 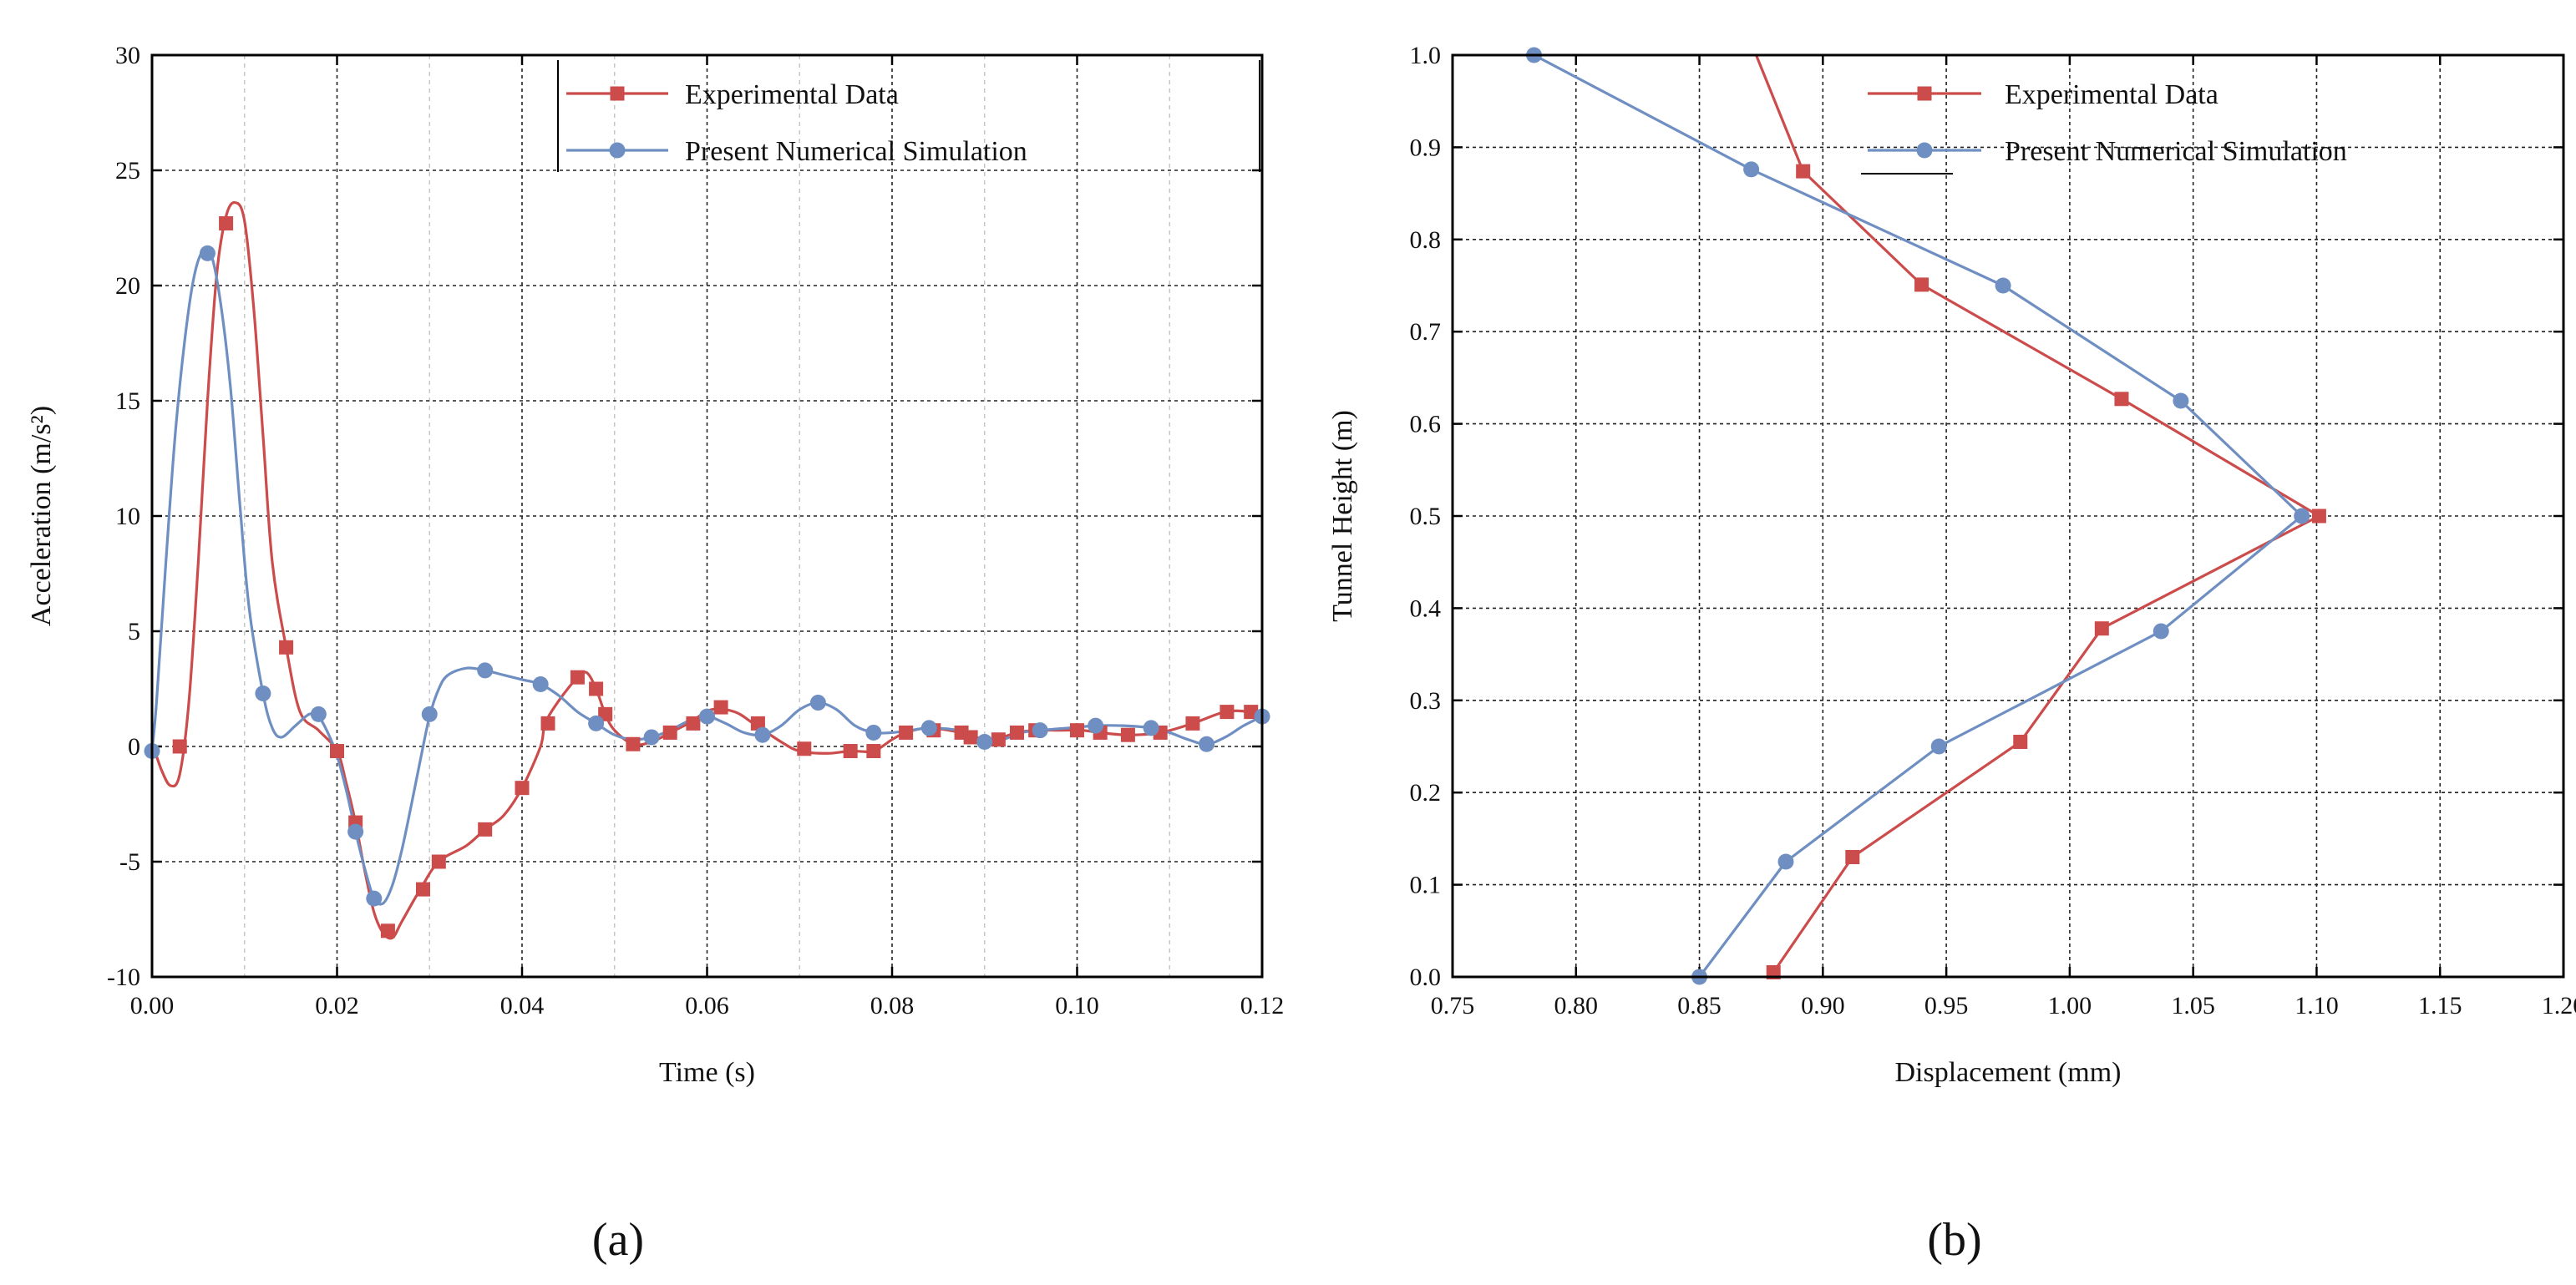 I want to click on y-tick-label: 0.1, so click(x=1426, y=885).